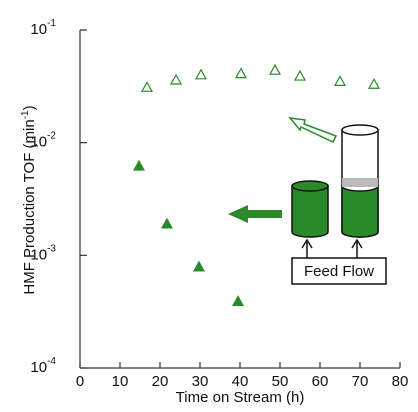 This screenshot has height=412, width=418. I want to click on feed-box, so click(339, 271).